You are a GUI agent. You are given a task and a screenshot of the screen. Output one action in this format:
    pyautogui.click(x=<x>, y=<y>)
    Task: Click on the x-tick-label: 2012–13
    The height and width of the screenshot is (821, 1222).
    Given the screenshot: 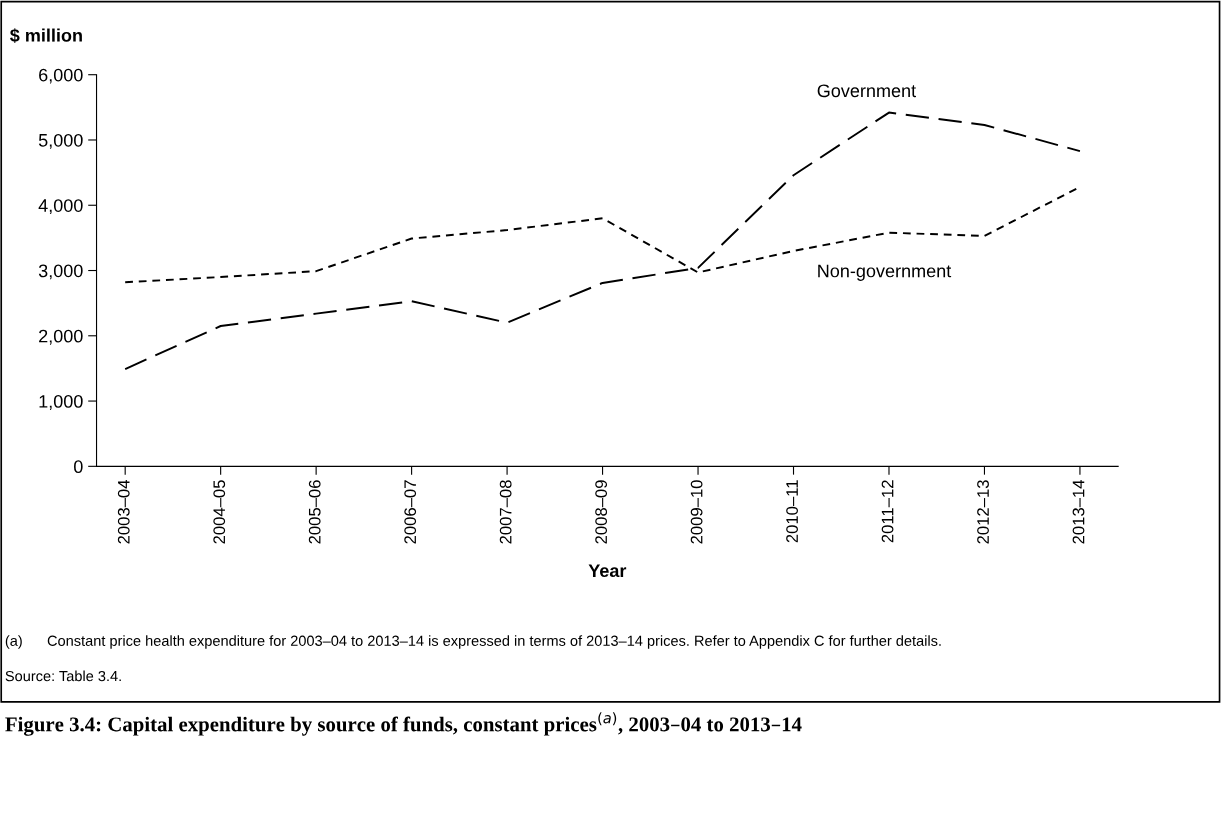 What is the action you would take?
    pyautogui.click(x=983, y=512)
    